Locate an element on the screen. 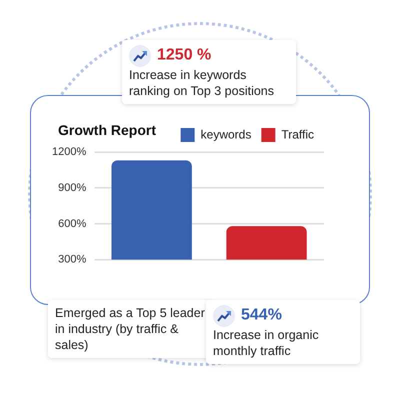 This screenshot has height=400, width=400. chart-title: Growth Report is located at coordinates (107, 130).